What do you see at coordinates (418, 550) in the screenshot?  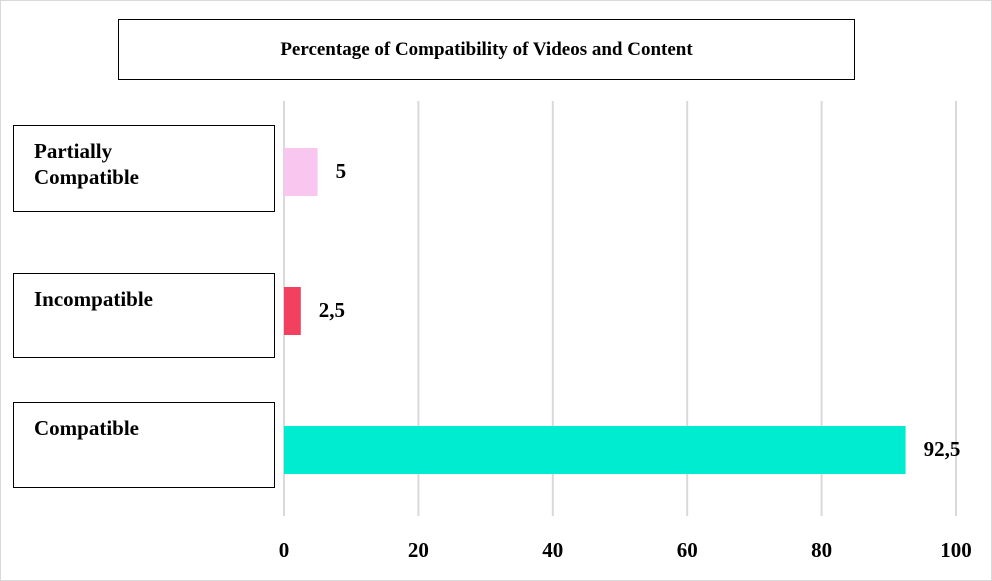 I see `x-tick-label: 20` at bounding box center [418, 550].